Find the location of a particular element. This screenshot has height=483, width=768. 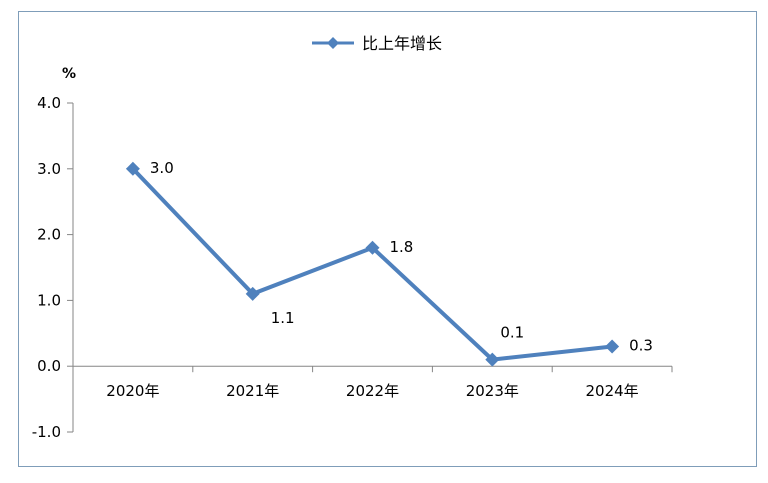

data-label: 1.8 is located at coordinates (402, 247).